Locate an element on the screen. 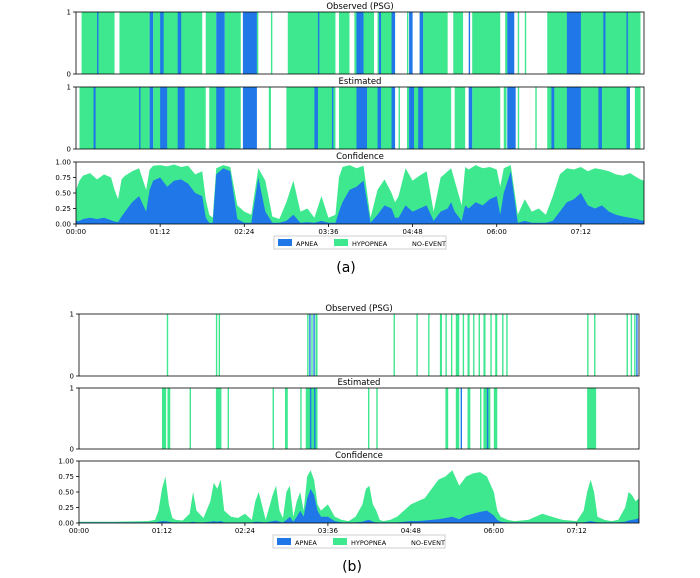  panel-title: Observed (PSG) is located at coordinates (358, 309).